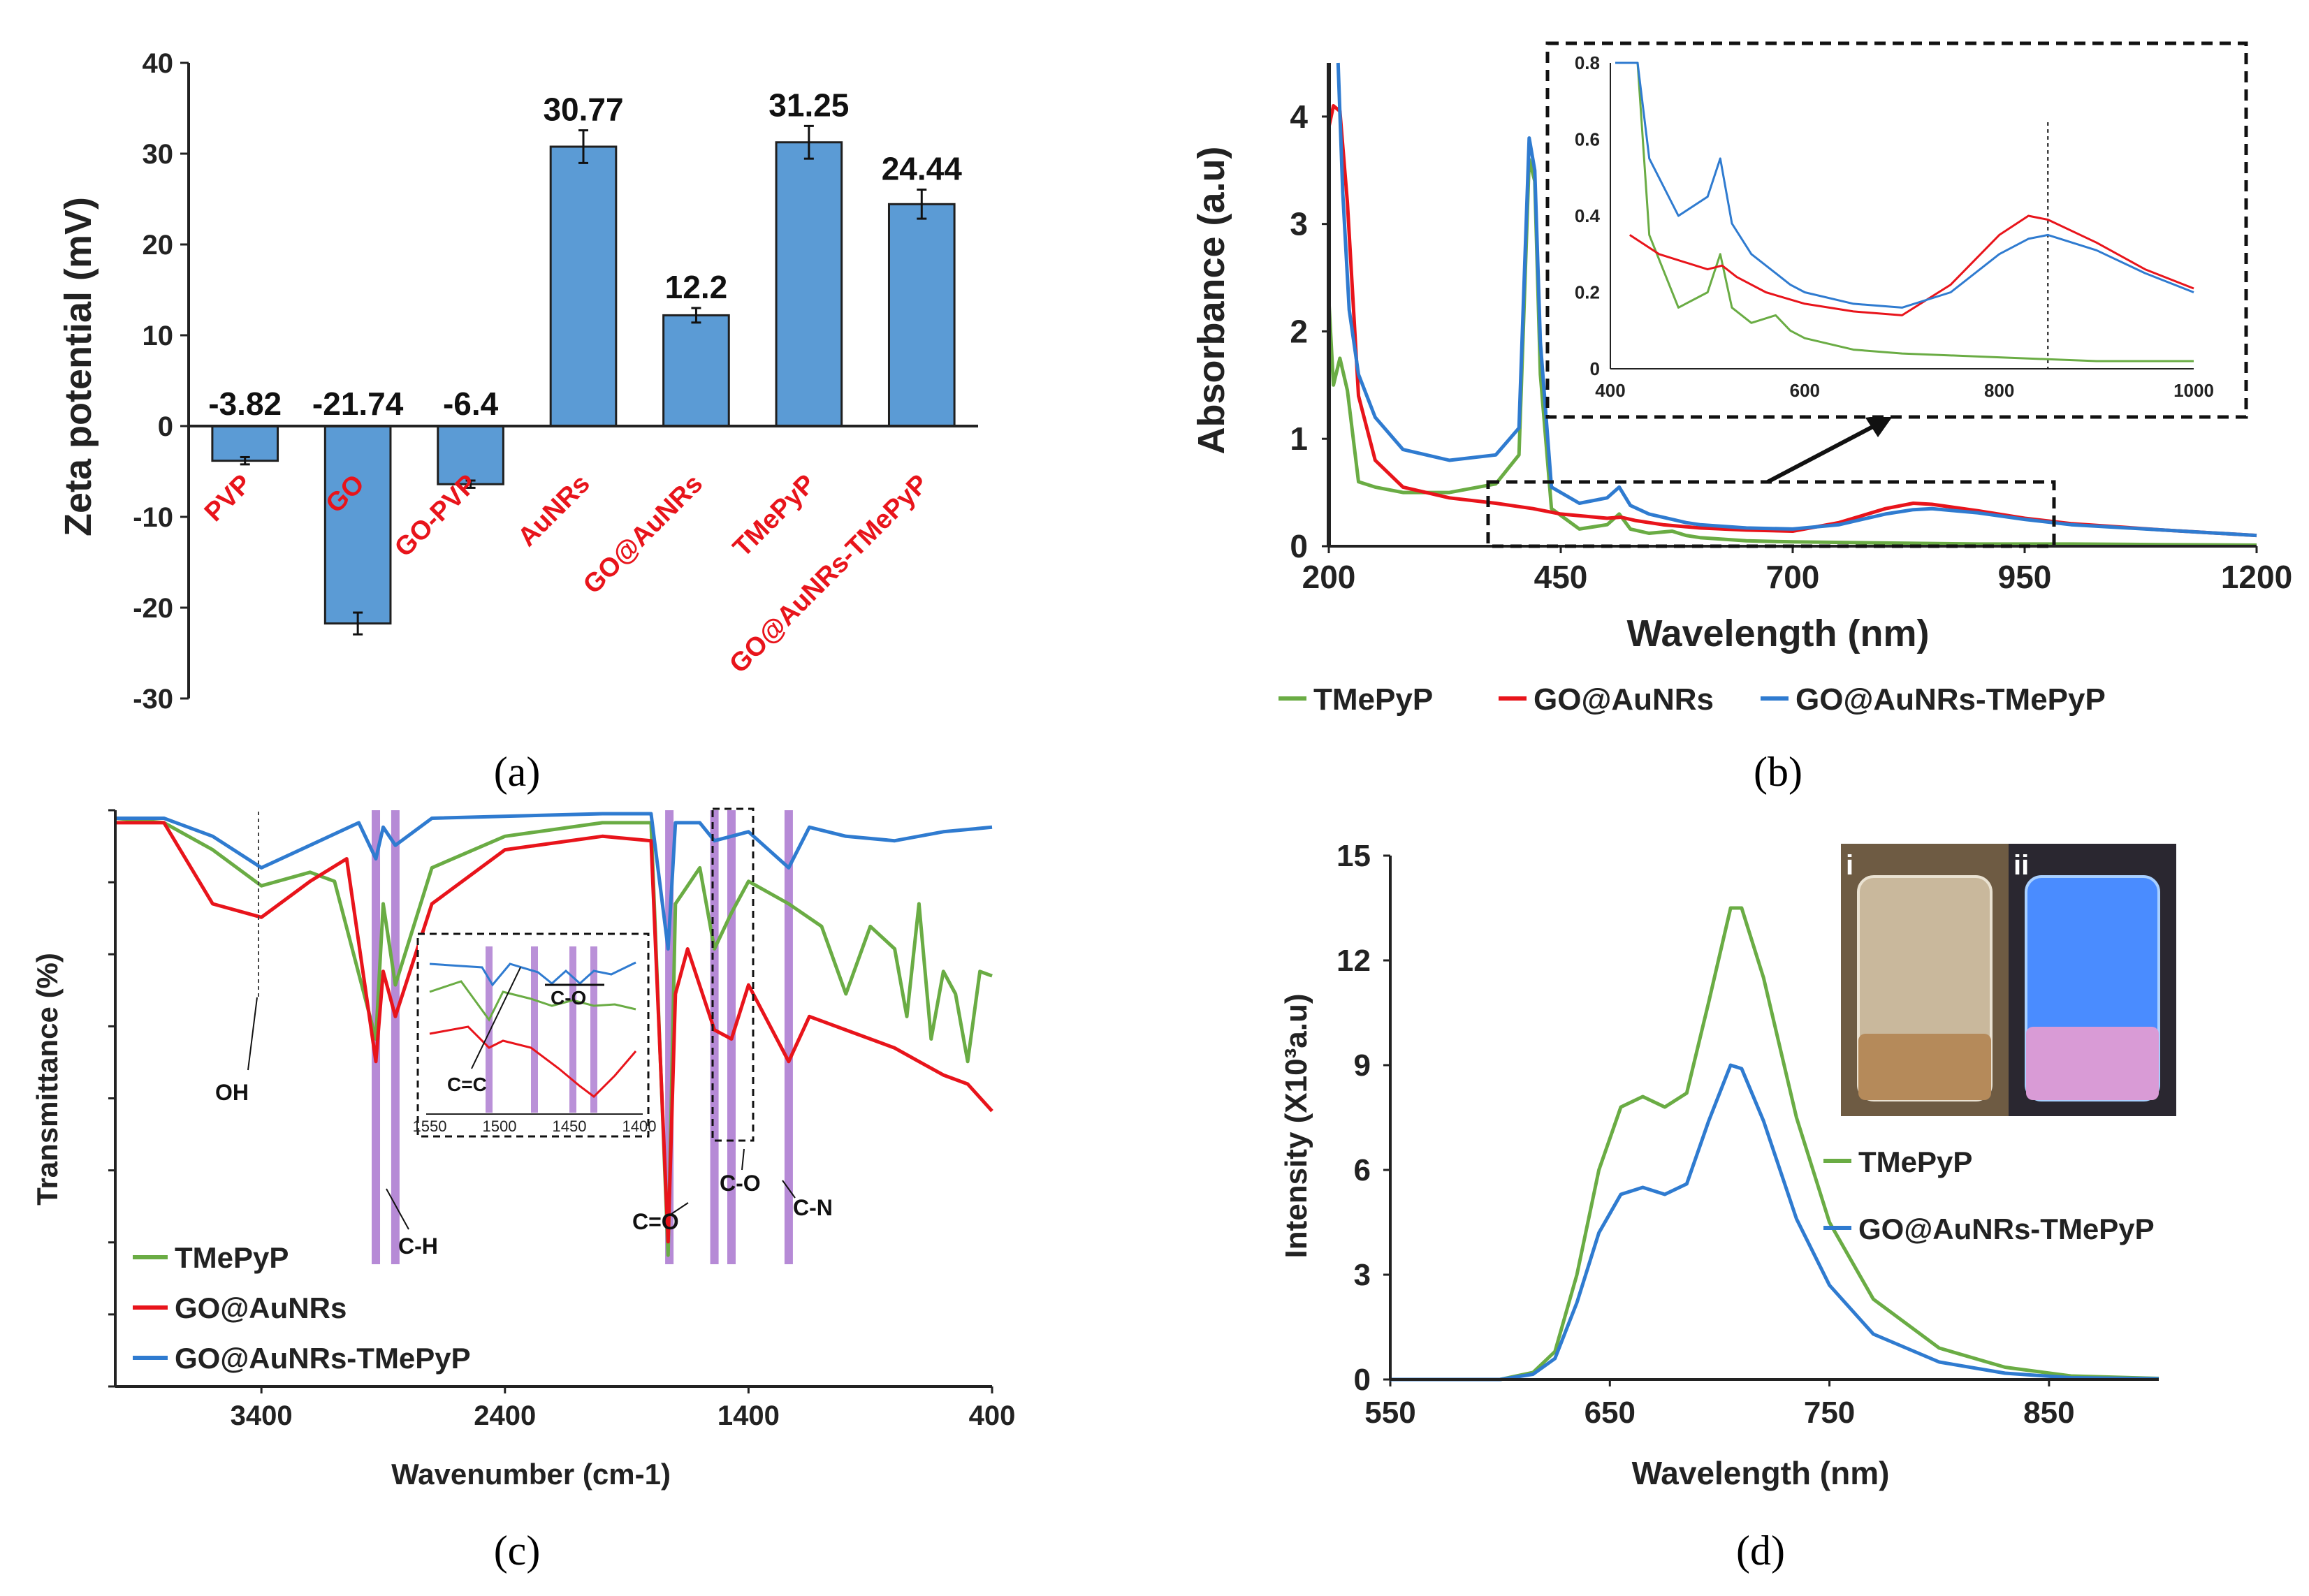 This screenshot has width=2309, height=1596. What do you see at coordinates (922, 168) in the screenshot?
I see `panel-a-value-label: 24.44` at bounding box center [922, 168].